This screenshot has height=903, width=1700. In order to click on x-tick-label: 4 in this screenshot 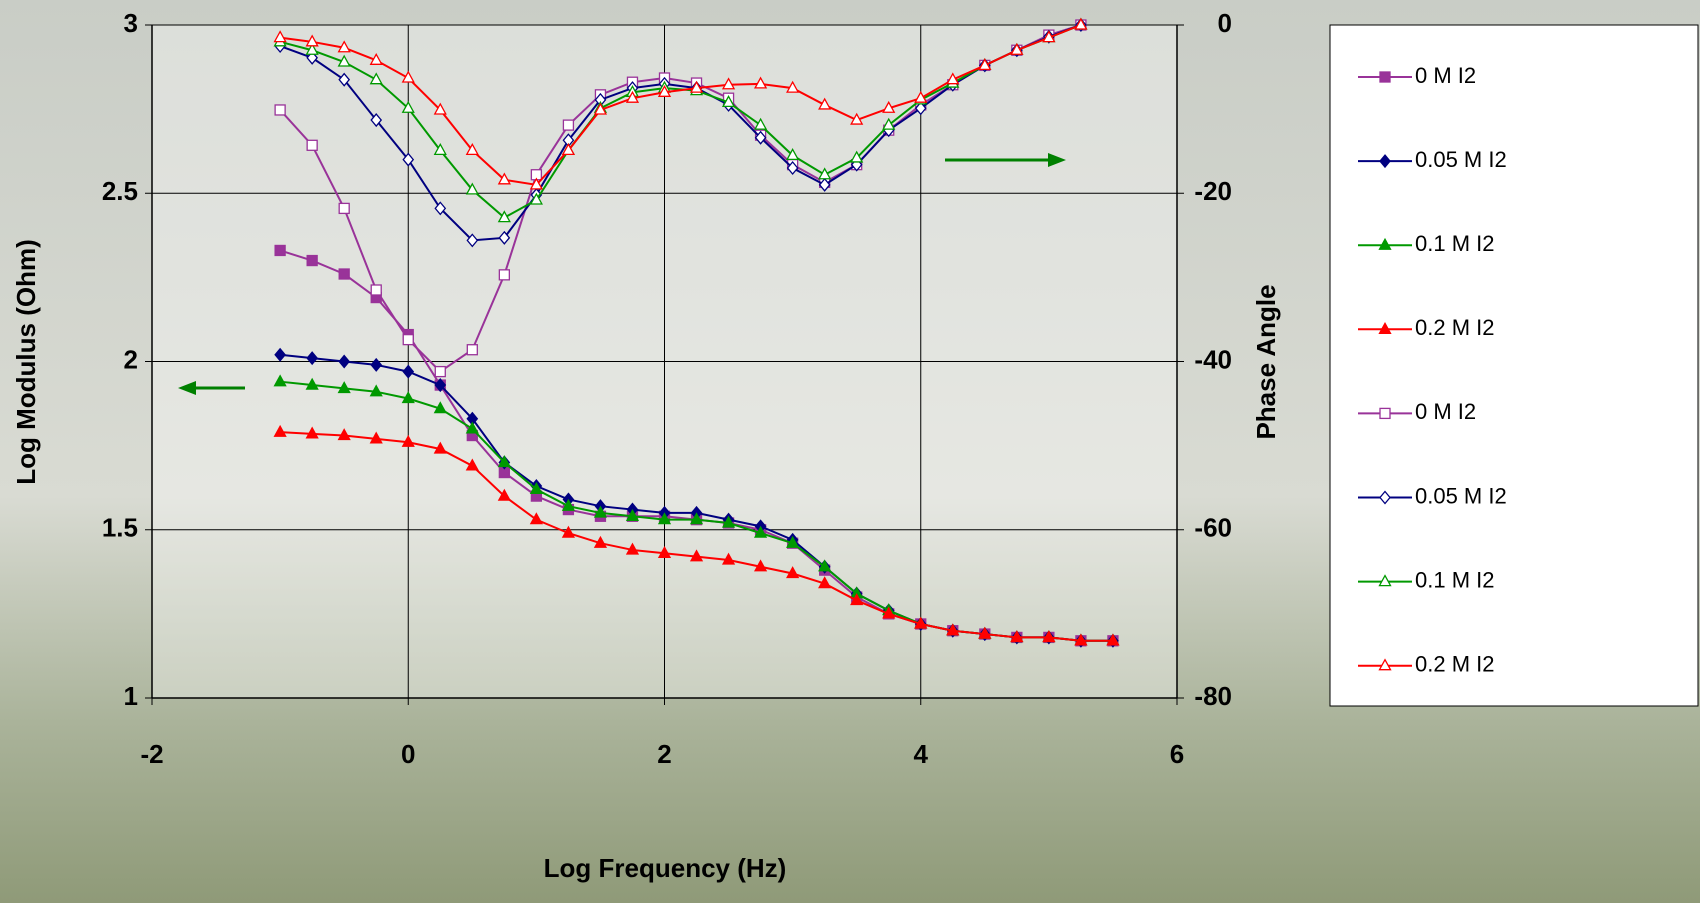, I will do `click(921, 754)`.